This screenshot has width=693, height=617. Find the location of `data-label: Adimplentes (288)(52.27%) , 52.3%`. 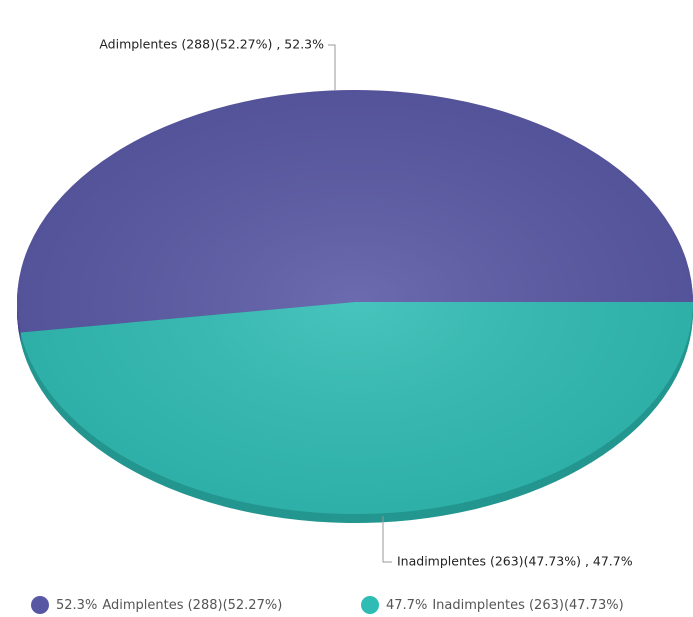

data-label: Adimplentes (288)(52.27%) , 52.3% is located at coordinates (211, 44).